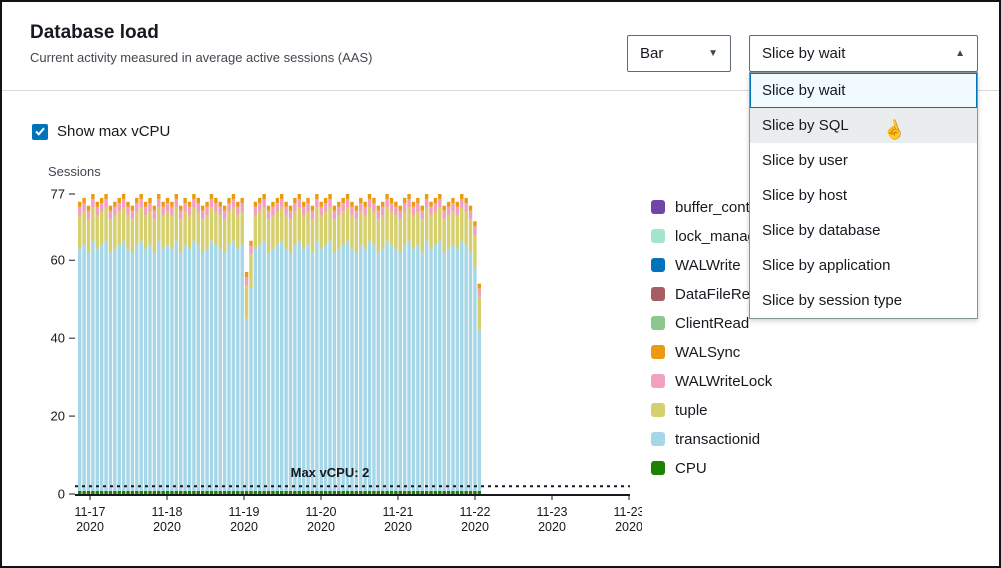 The height and width of the screenshot is (568, 1001). Describe the element at coordinates (61, 494) in the screenshot. I see `svg-text: 0` at that location.